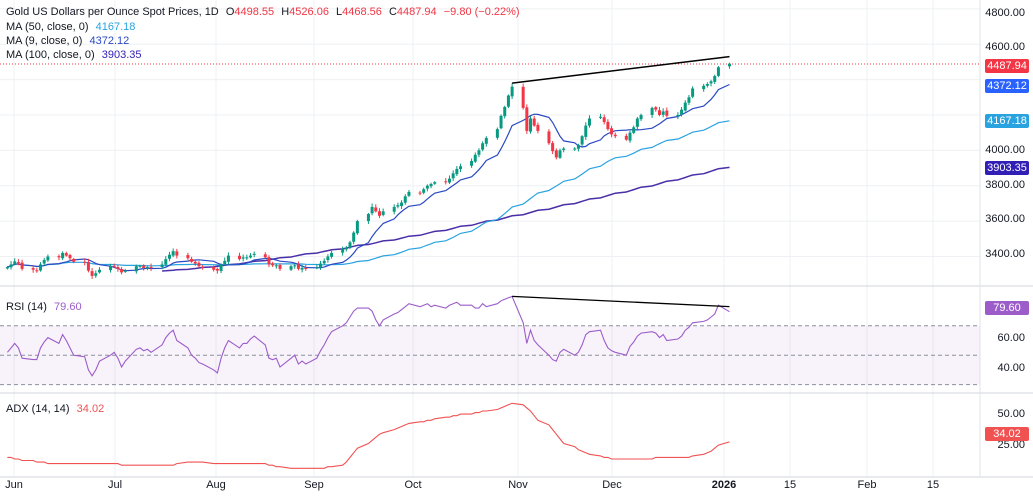 The width and height of the screenshot is (1033, 496). What do you see at coordinates (216, 485) in the screenshot?
I see `x-label-aug: Aug` at bounding box center [216, 485].